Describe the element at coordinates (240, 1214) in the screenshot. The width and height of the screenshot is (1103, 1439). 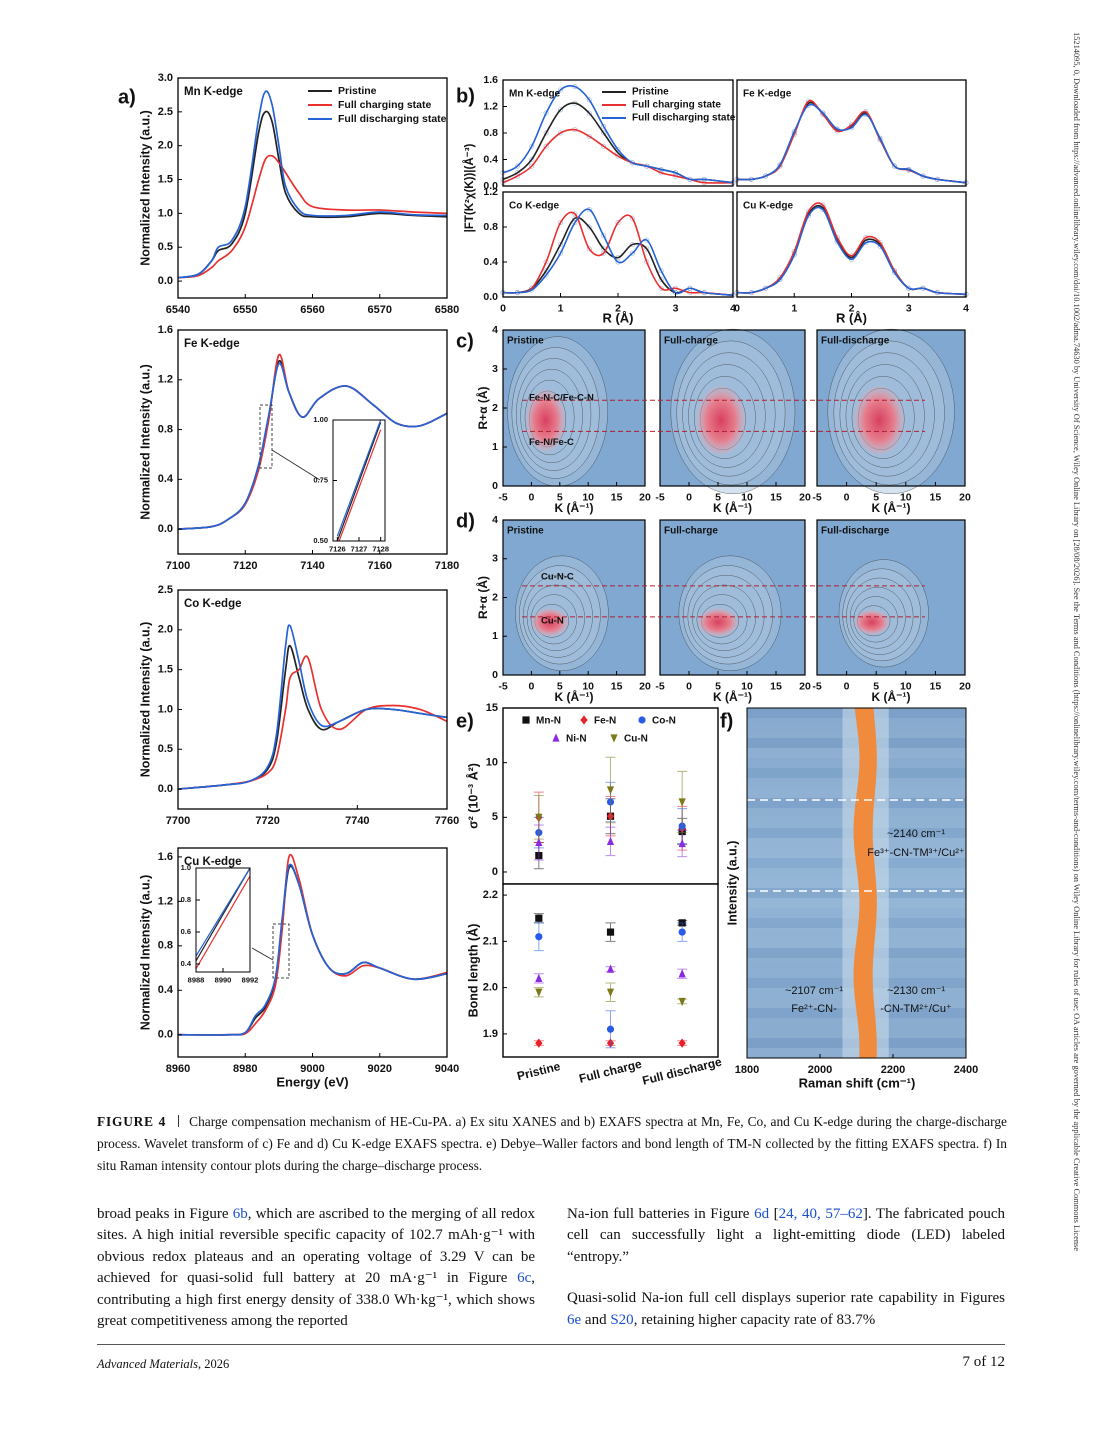
I see `link: 6b` at that location.